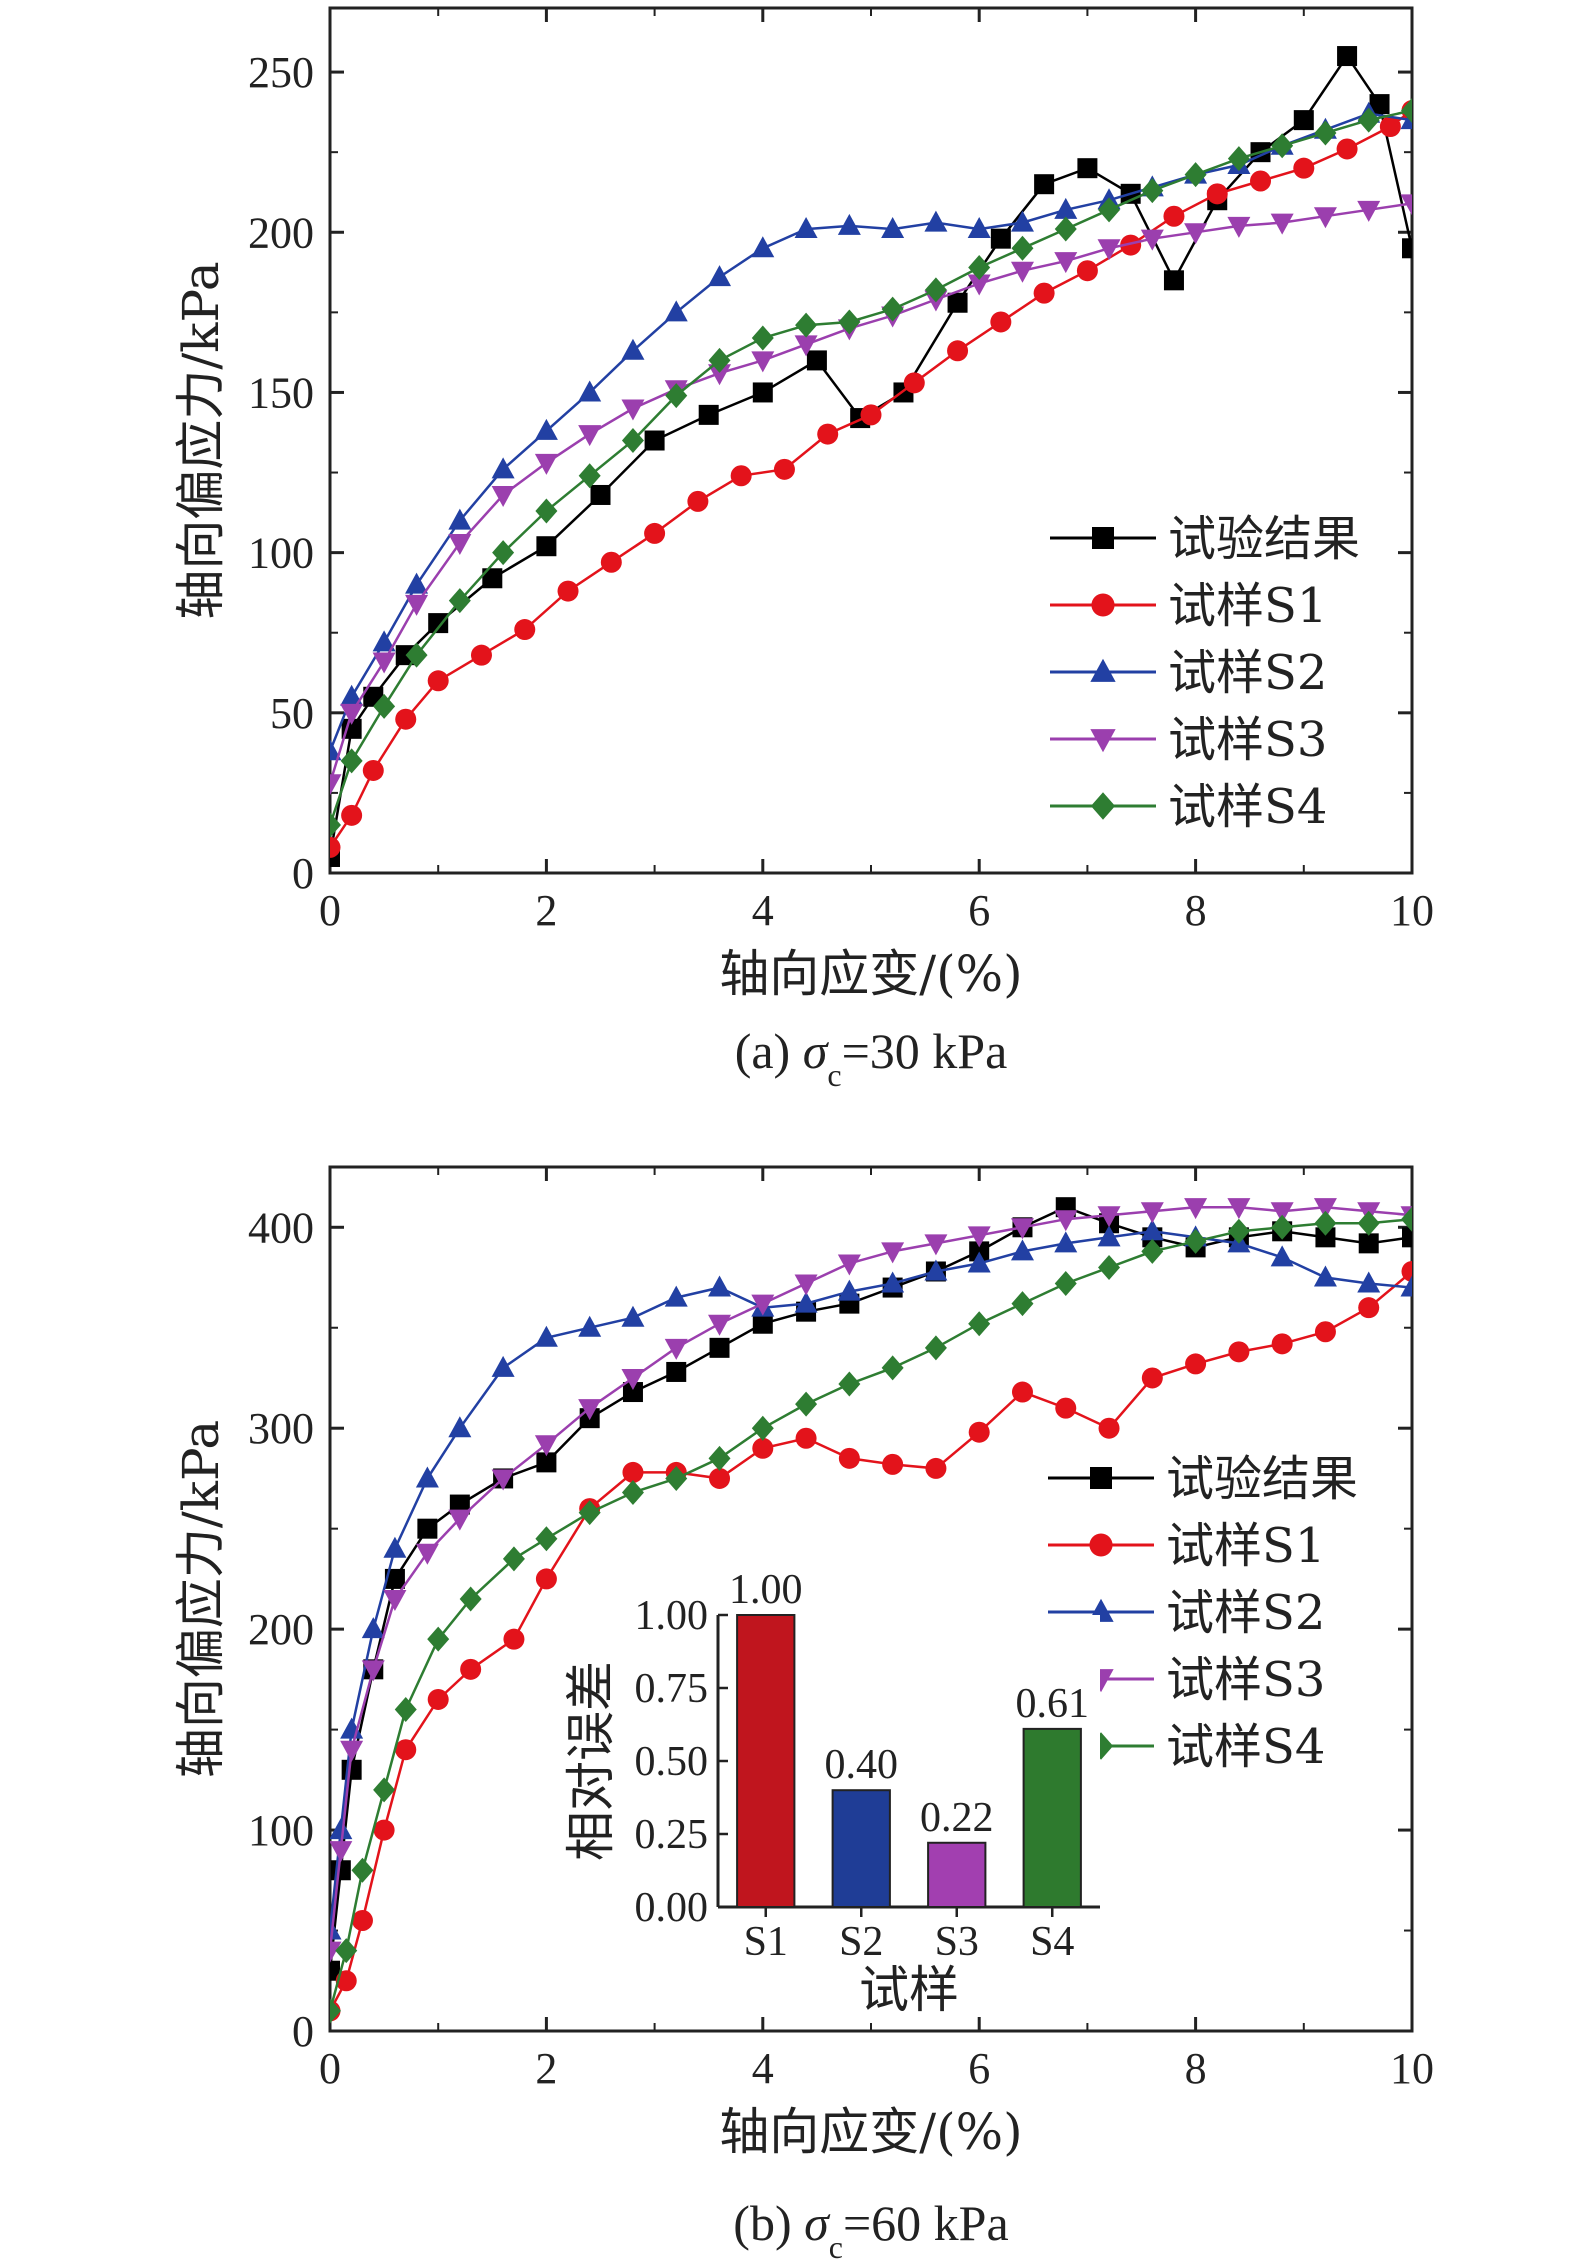 Image resolution: width=1575 pixels, height=2265 pixels. Describe the element at coordinates (546, 910) in the screenshot. I see `x-tick-label: 2` at that location.